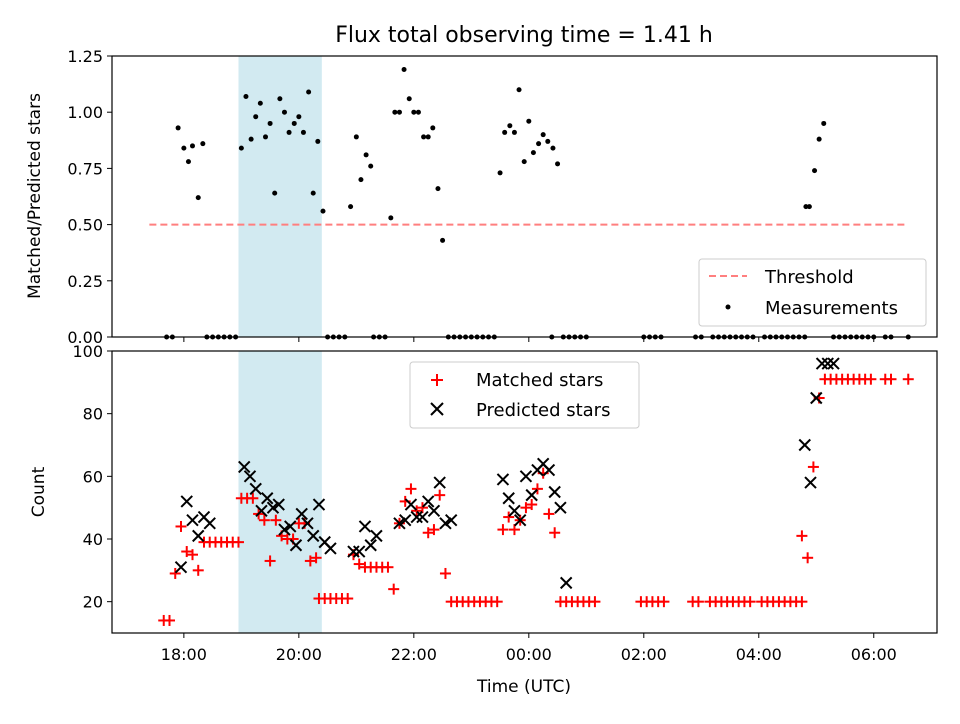  What do you see at coordinates (280, 196) in the screenshot?
I see `observing-window-shade` at bounding box center [280, 196].